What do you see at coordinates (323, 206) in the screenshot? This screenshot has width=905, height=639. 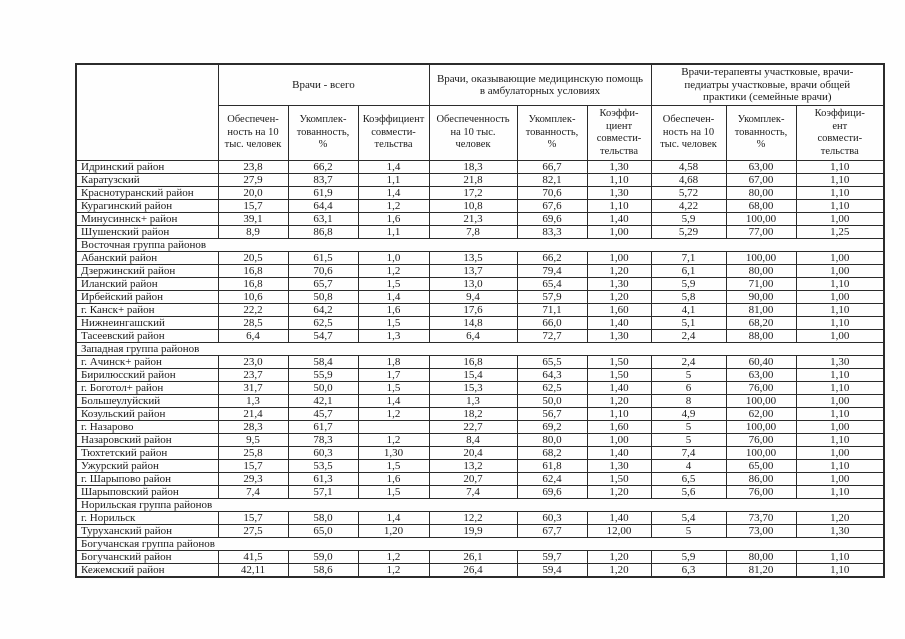 I see `value-cell: 64,4` at bounding box center [323, 206].